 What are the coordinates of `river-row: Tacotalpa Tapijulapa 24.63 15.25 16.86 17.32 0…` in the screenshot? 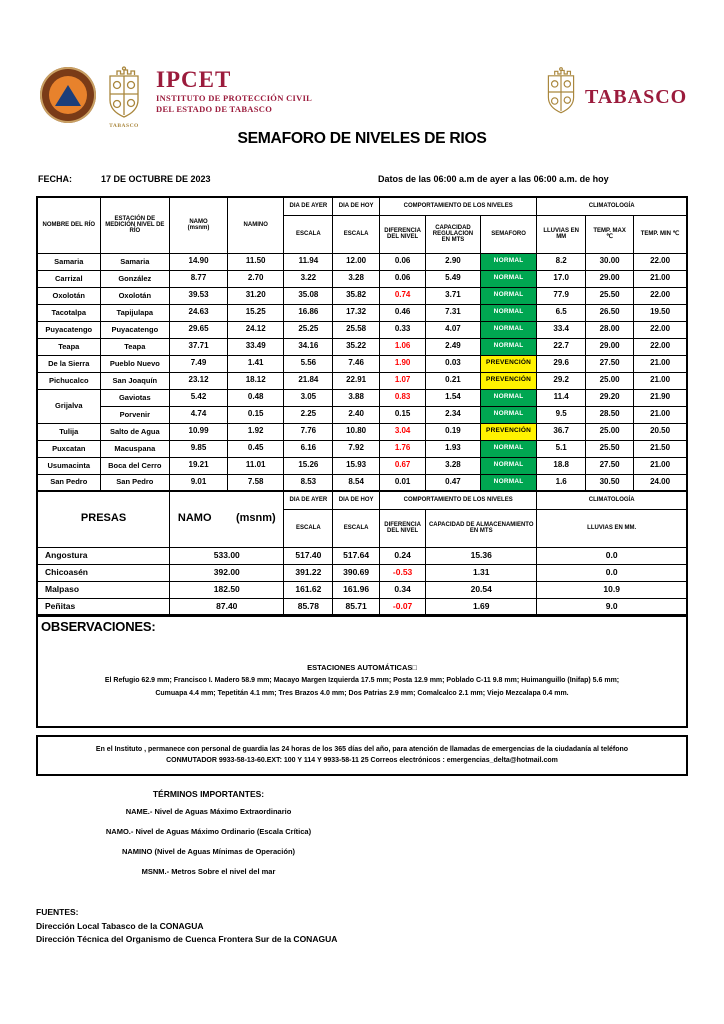 It's located at (362, 312).